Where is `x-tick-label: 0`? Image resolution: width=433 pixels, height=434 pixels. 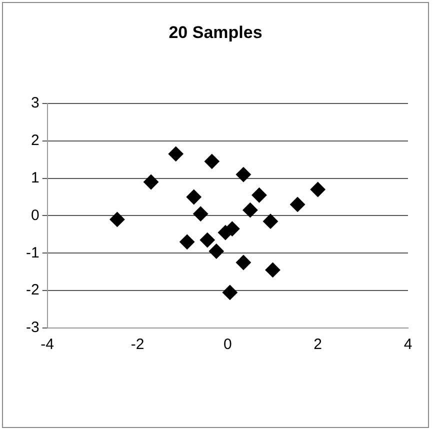
x-tick-label: 0 is located at coordinates (227, 345).